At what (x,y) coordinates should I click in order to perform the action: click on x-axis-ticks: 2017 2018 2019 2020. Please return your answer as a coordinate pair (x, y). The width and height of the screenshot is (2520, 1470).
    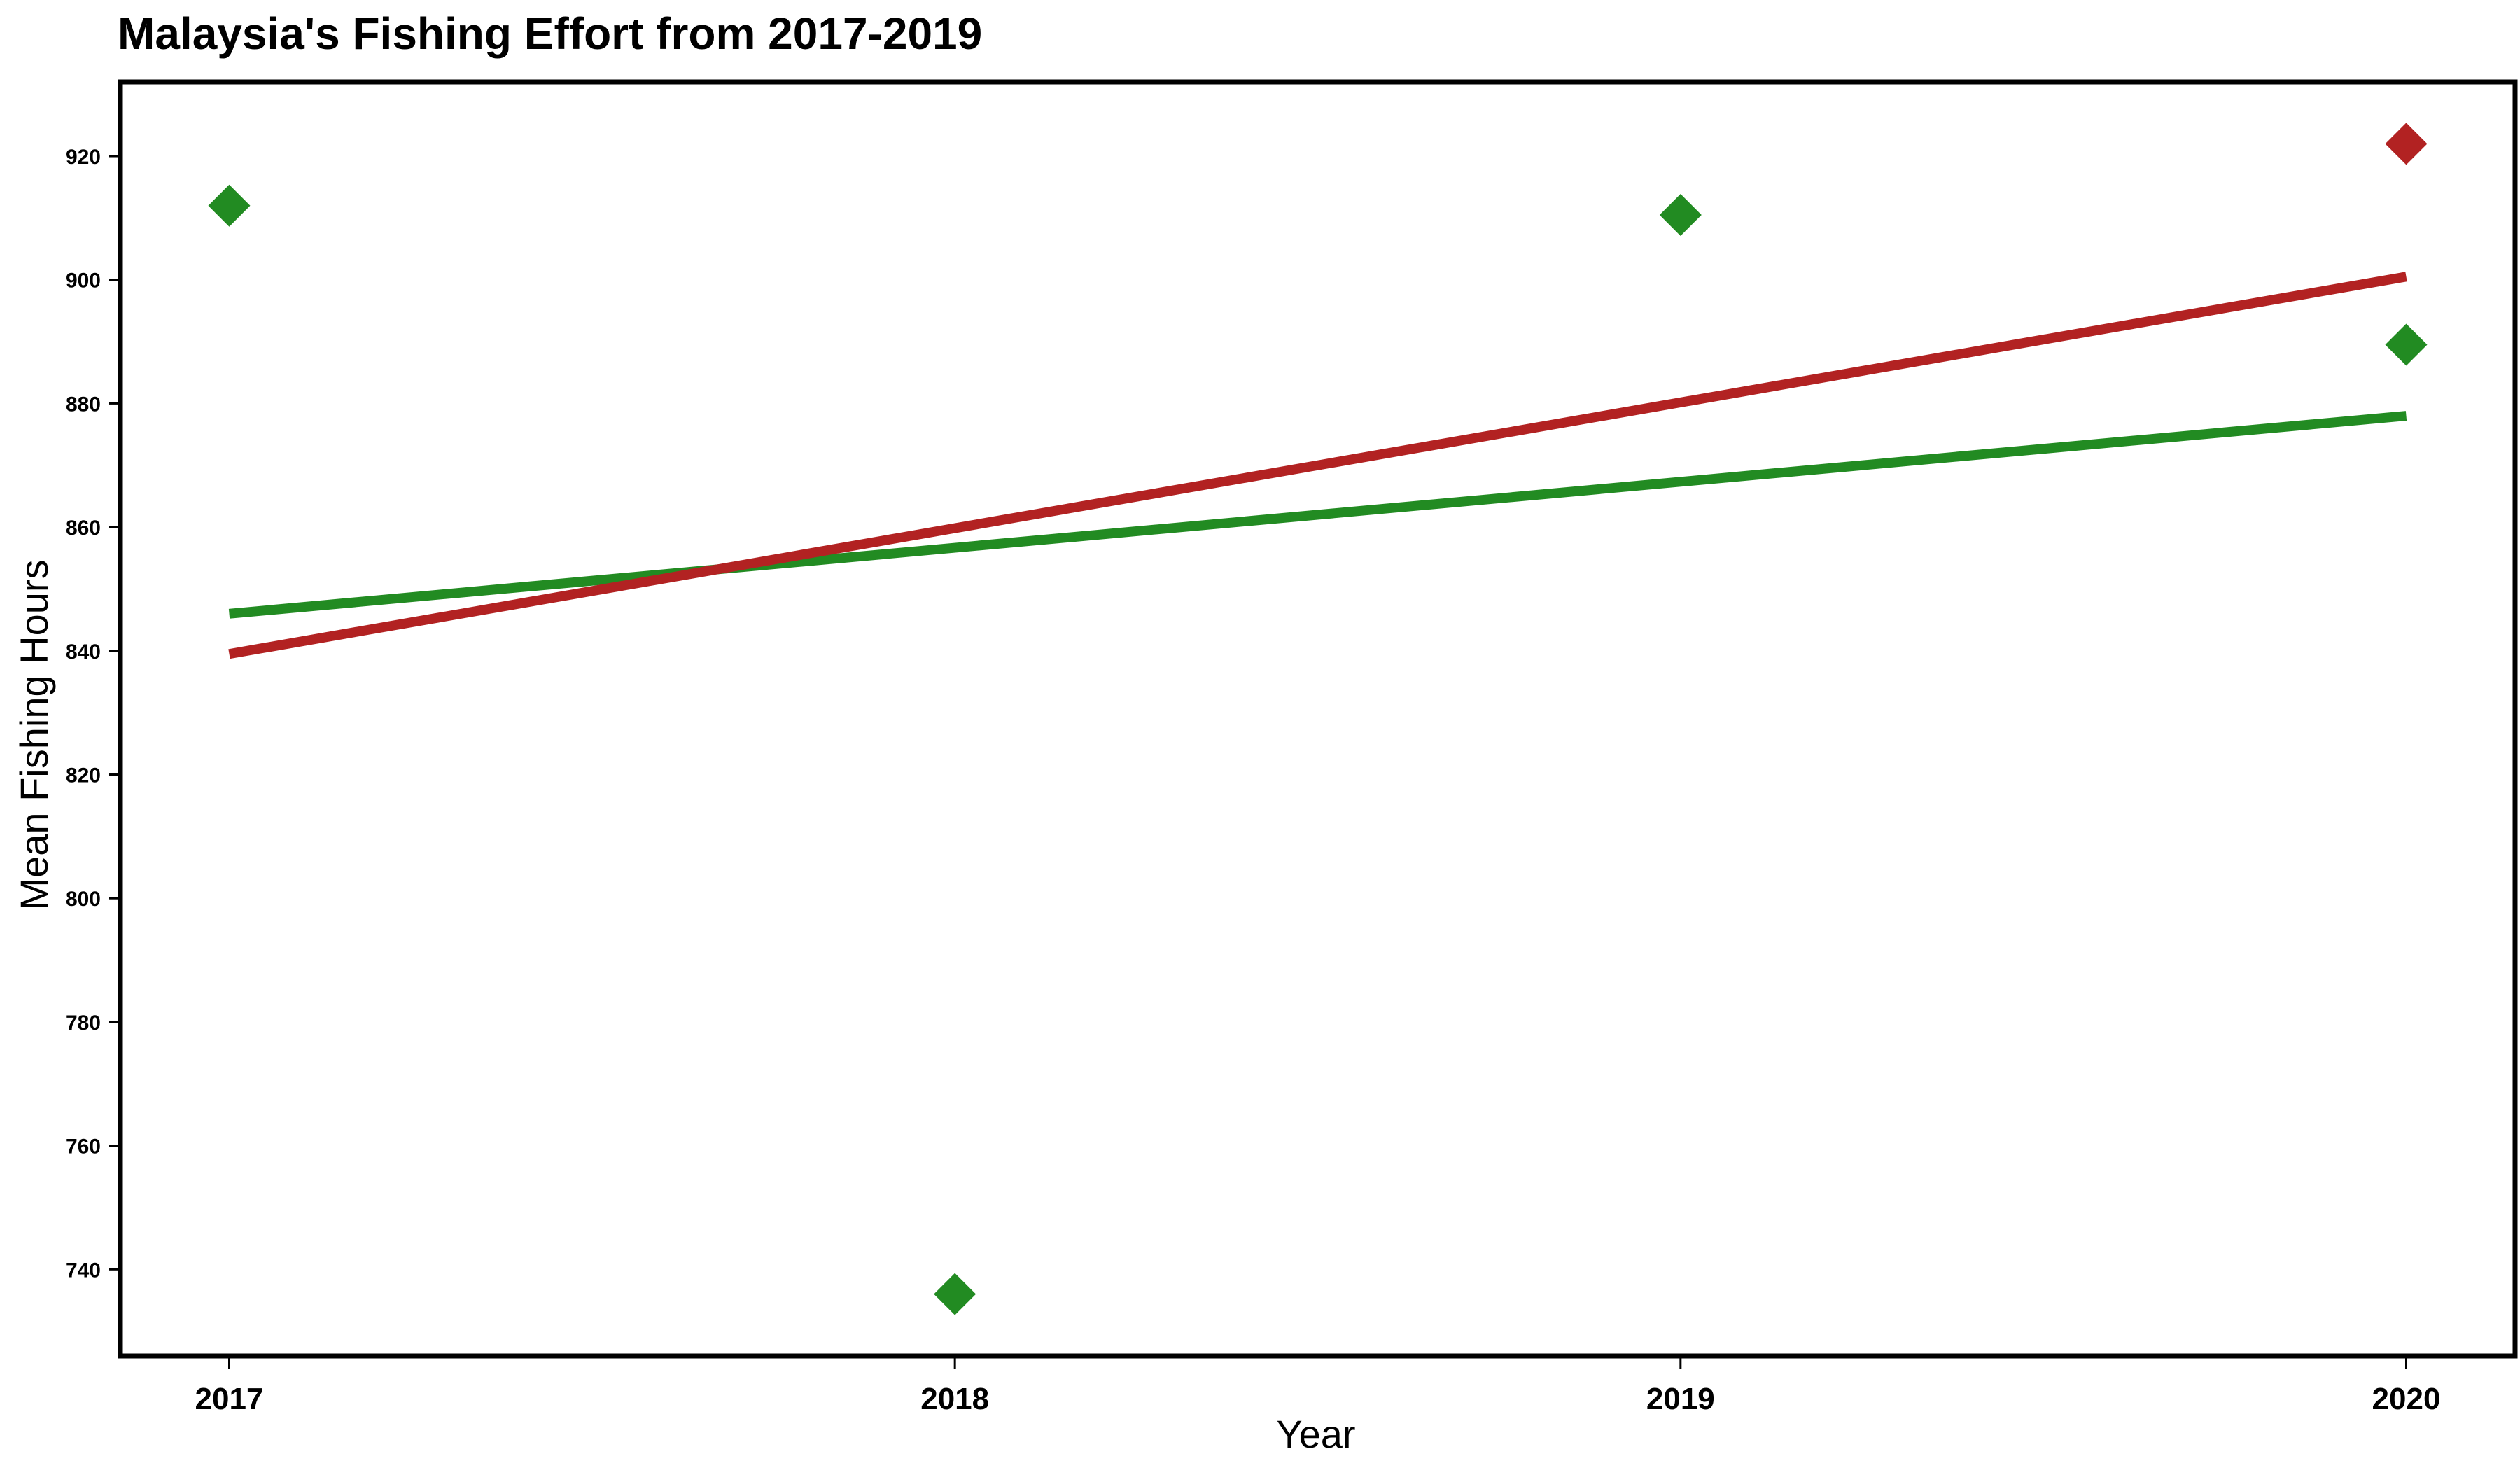
    Looking at the image, I should click on (1318, 1386).